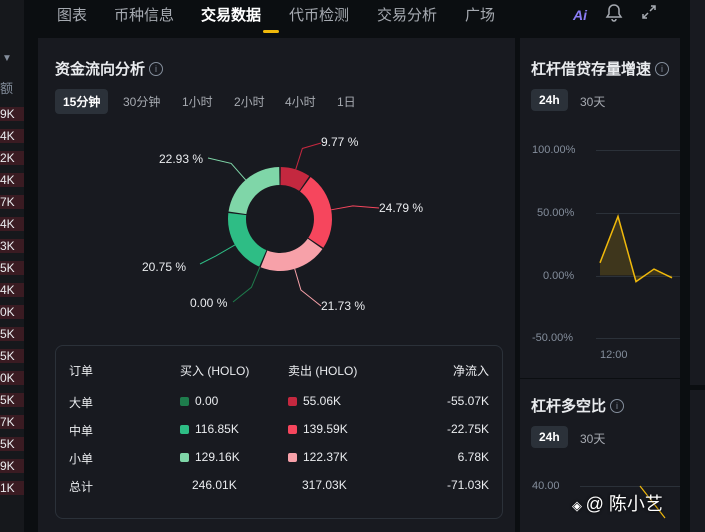 The height and width of the screenshot is (532, 705). Describe the element at coordinates (164, 267) in the screenshot. I see `donut-label: 20.75 %` at that location.